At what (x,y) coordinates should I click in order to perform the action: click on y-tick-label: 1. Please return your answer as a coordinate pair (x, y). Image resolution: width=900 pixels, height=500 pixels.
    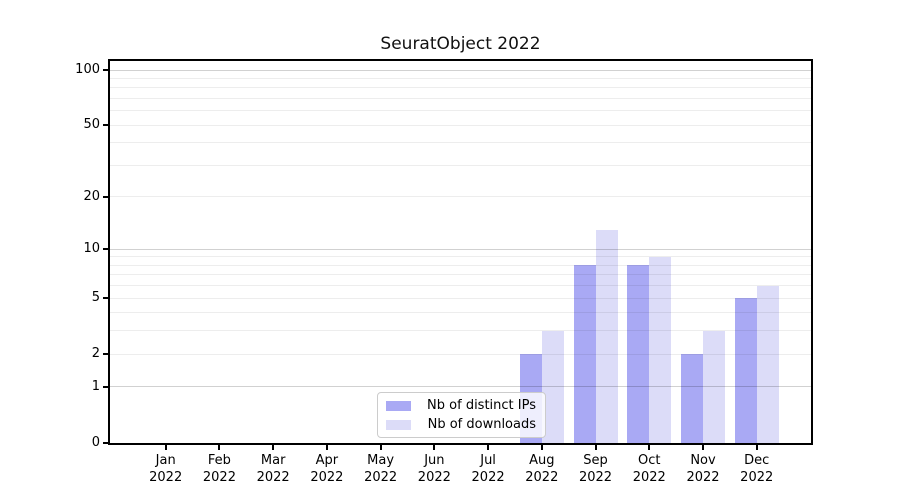
    Looking at the image, I should click on (95, 386).